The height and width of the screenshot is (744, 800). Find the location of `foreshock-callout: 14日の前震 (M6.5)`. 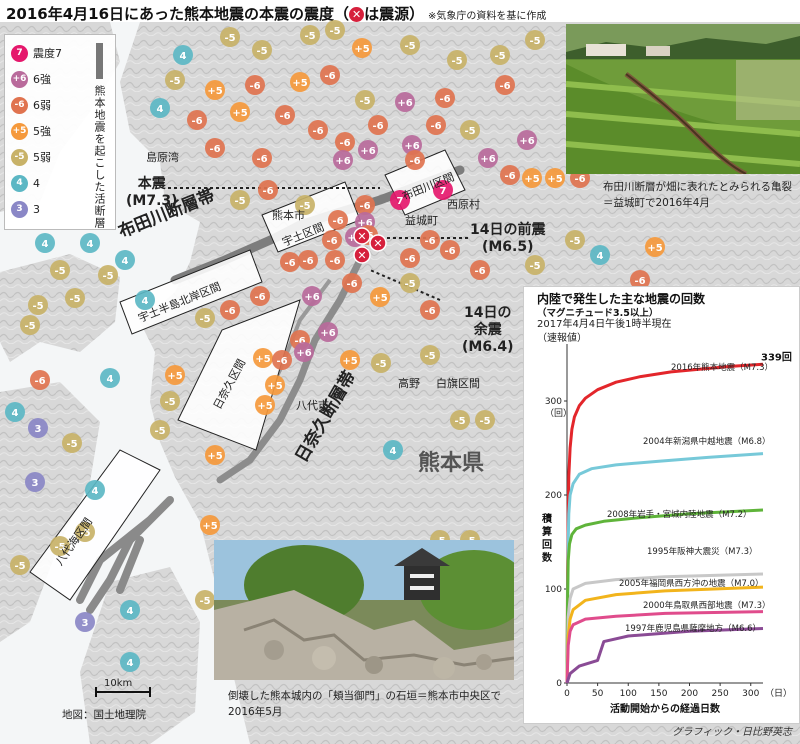

foreshock-callout: 14日の前震 (M6.5) is located at coordinates (507, 239).